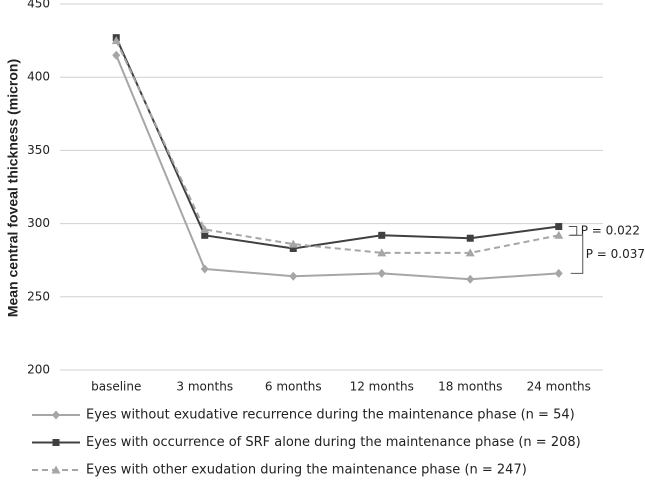 The height and width of the screenshot is (481, 645). What do you see at coordinates (470, 387) in the screenshot?
I see `x-tick-label: 18 months` at bounding box center [470, 387].